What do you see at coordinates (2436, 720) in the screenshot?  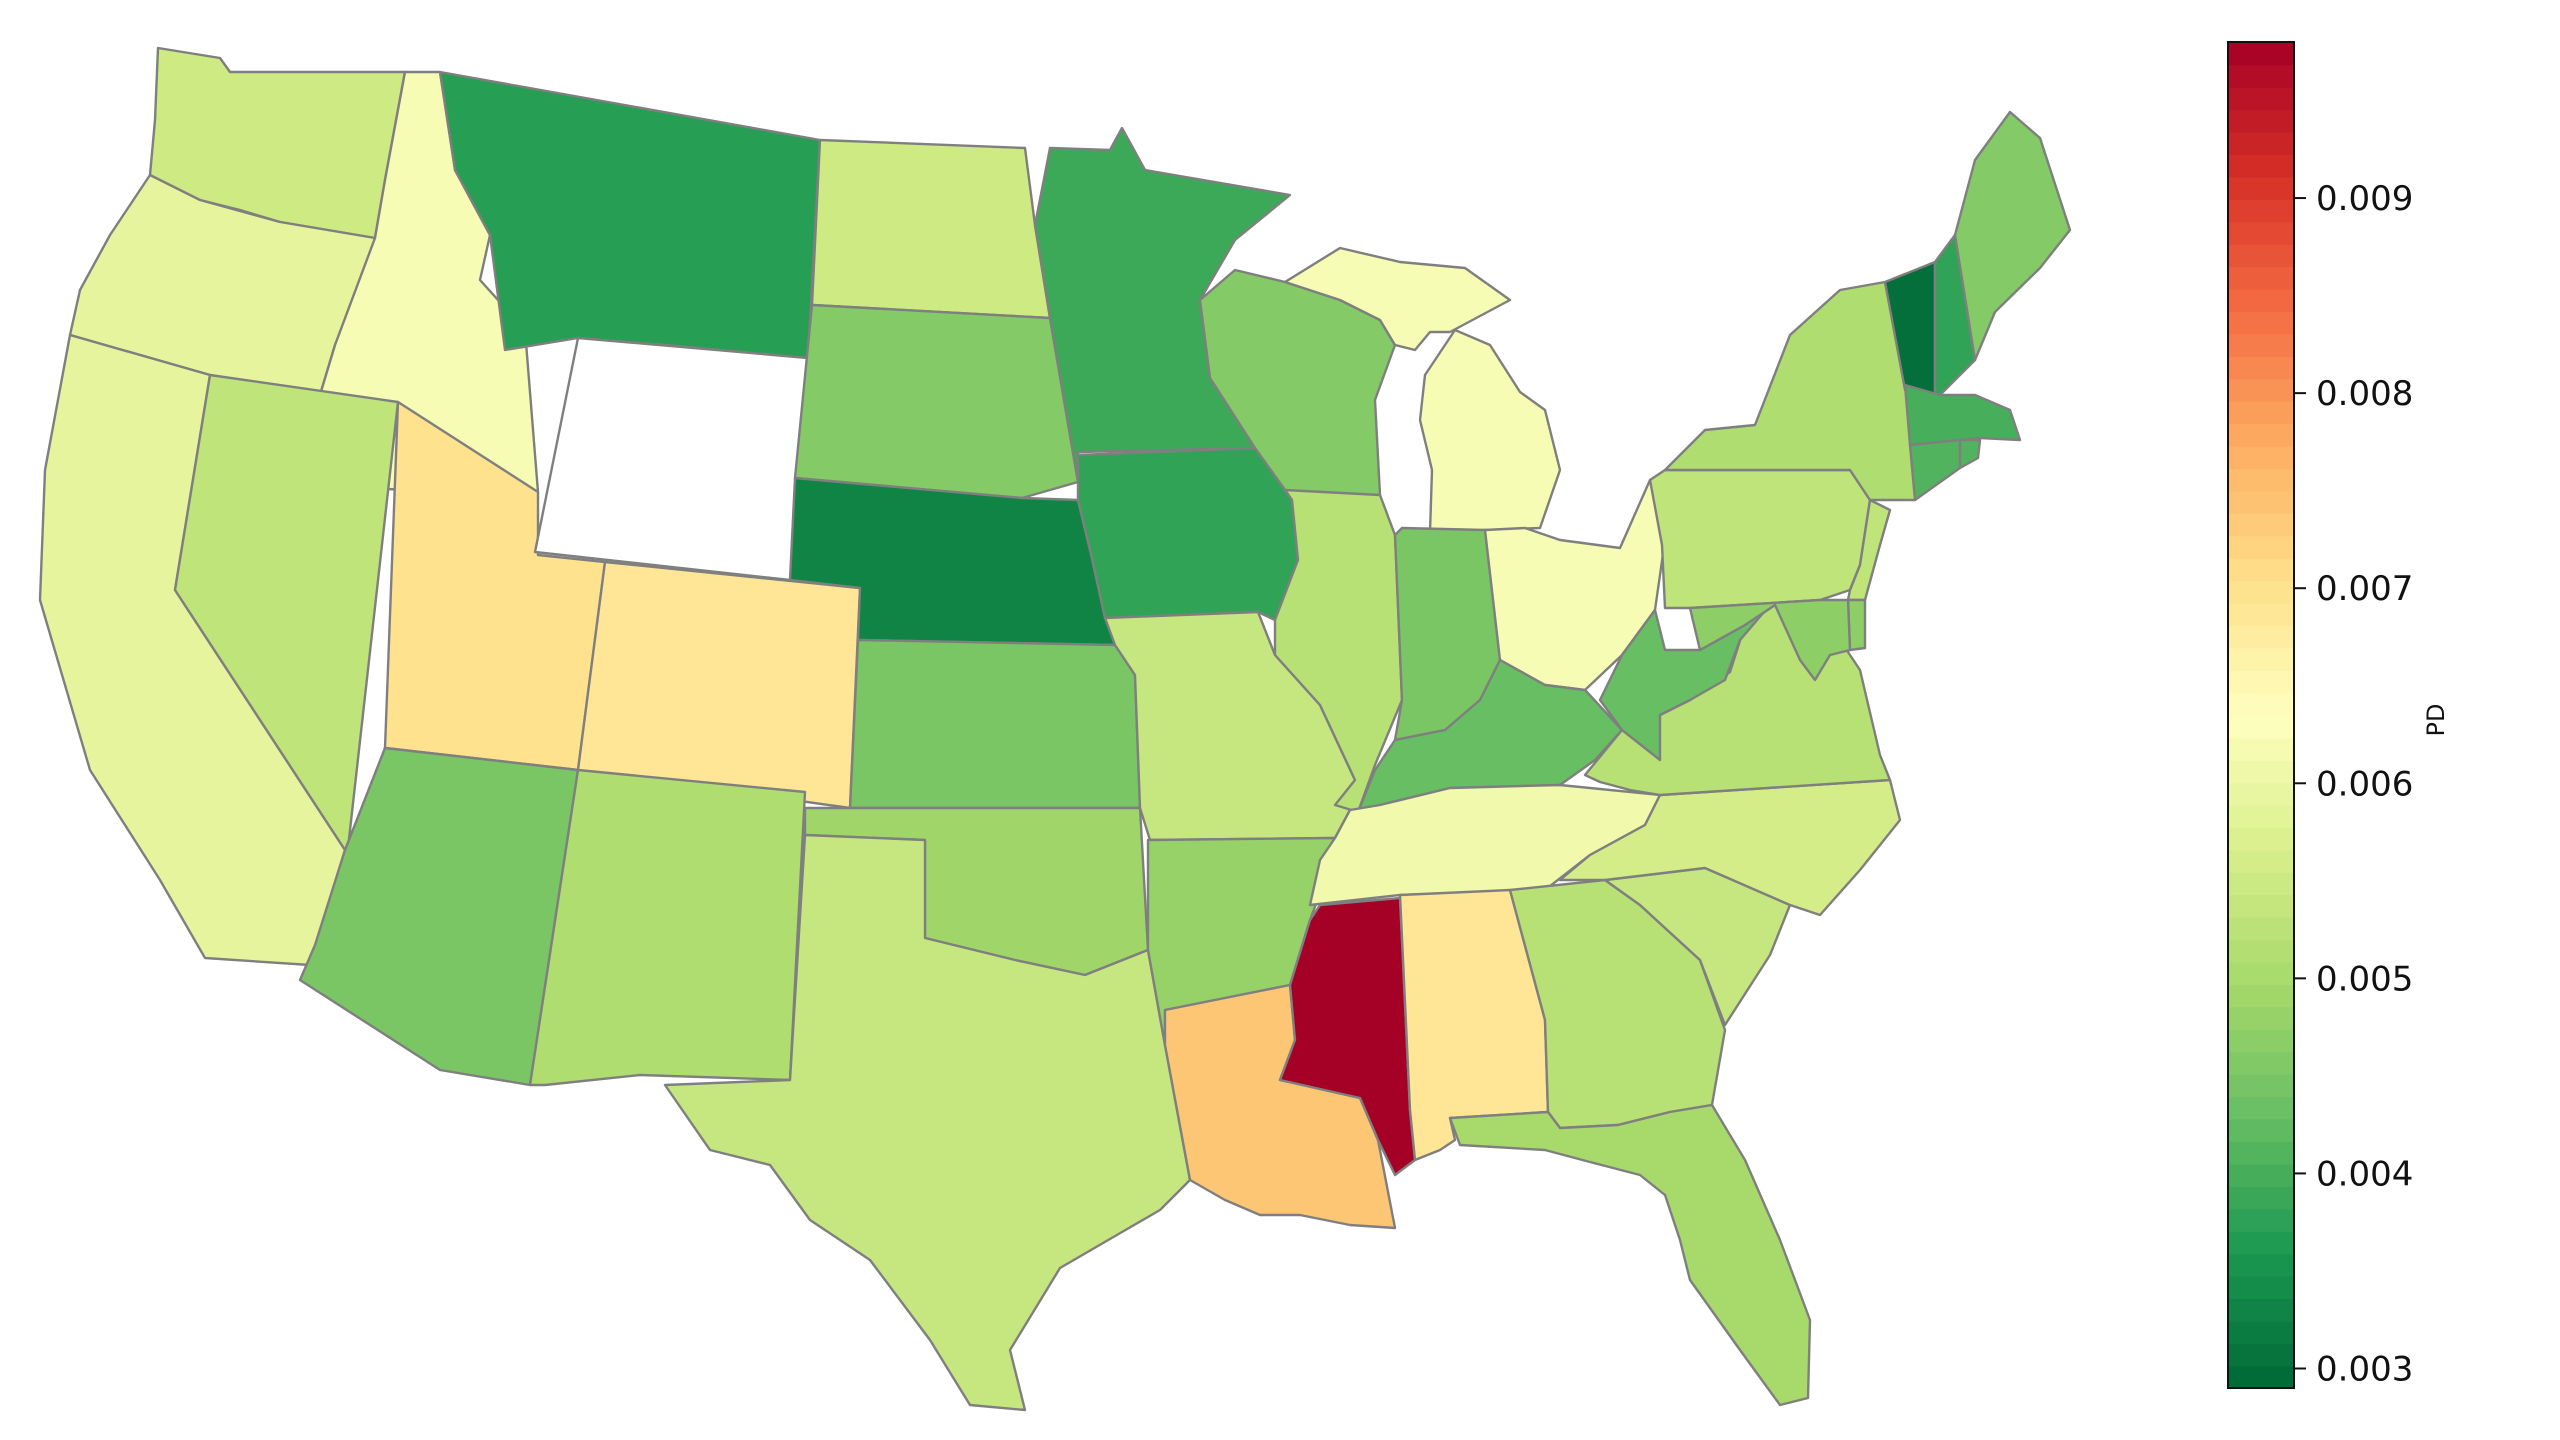 I see `colorbar-label: PD` at bounding box center [2436, 720].